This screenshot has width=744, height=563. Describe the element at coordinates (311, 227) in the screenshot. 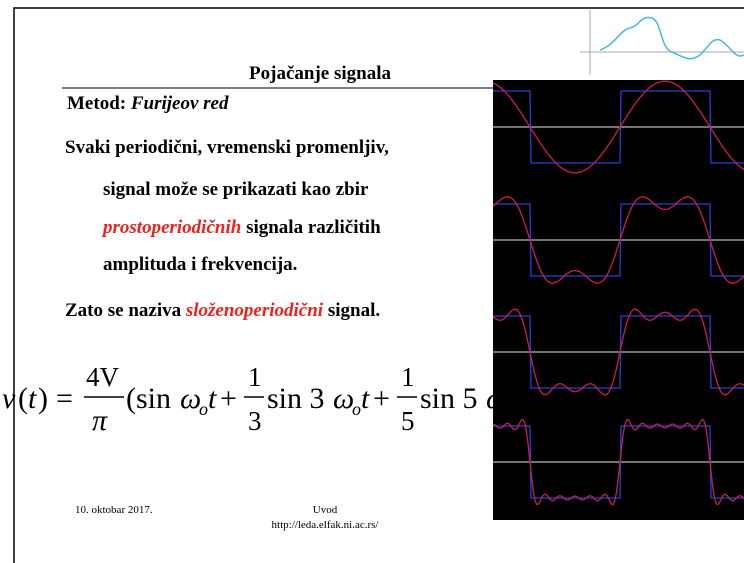

I see `text: signala različitih` at that location.